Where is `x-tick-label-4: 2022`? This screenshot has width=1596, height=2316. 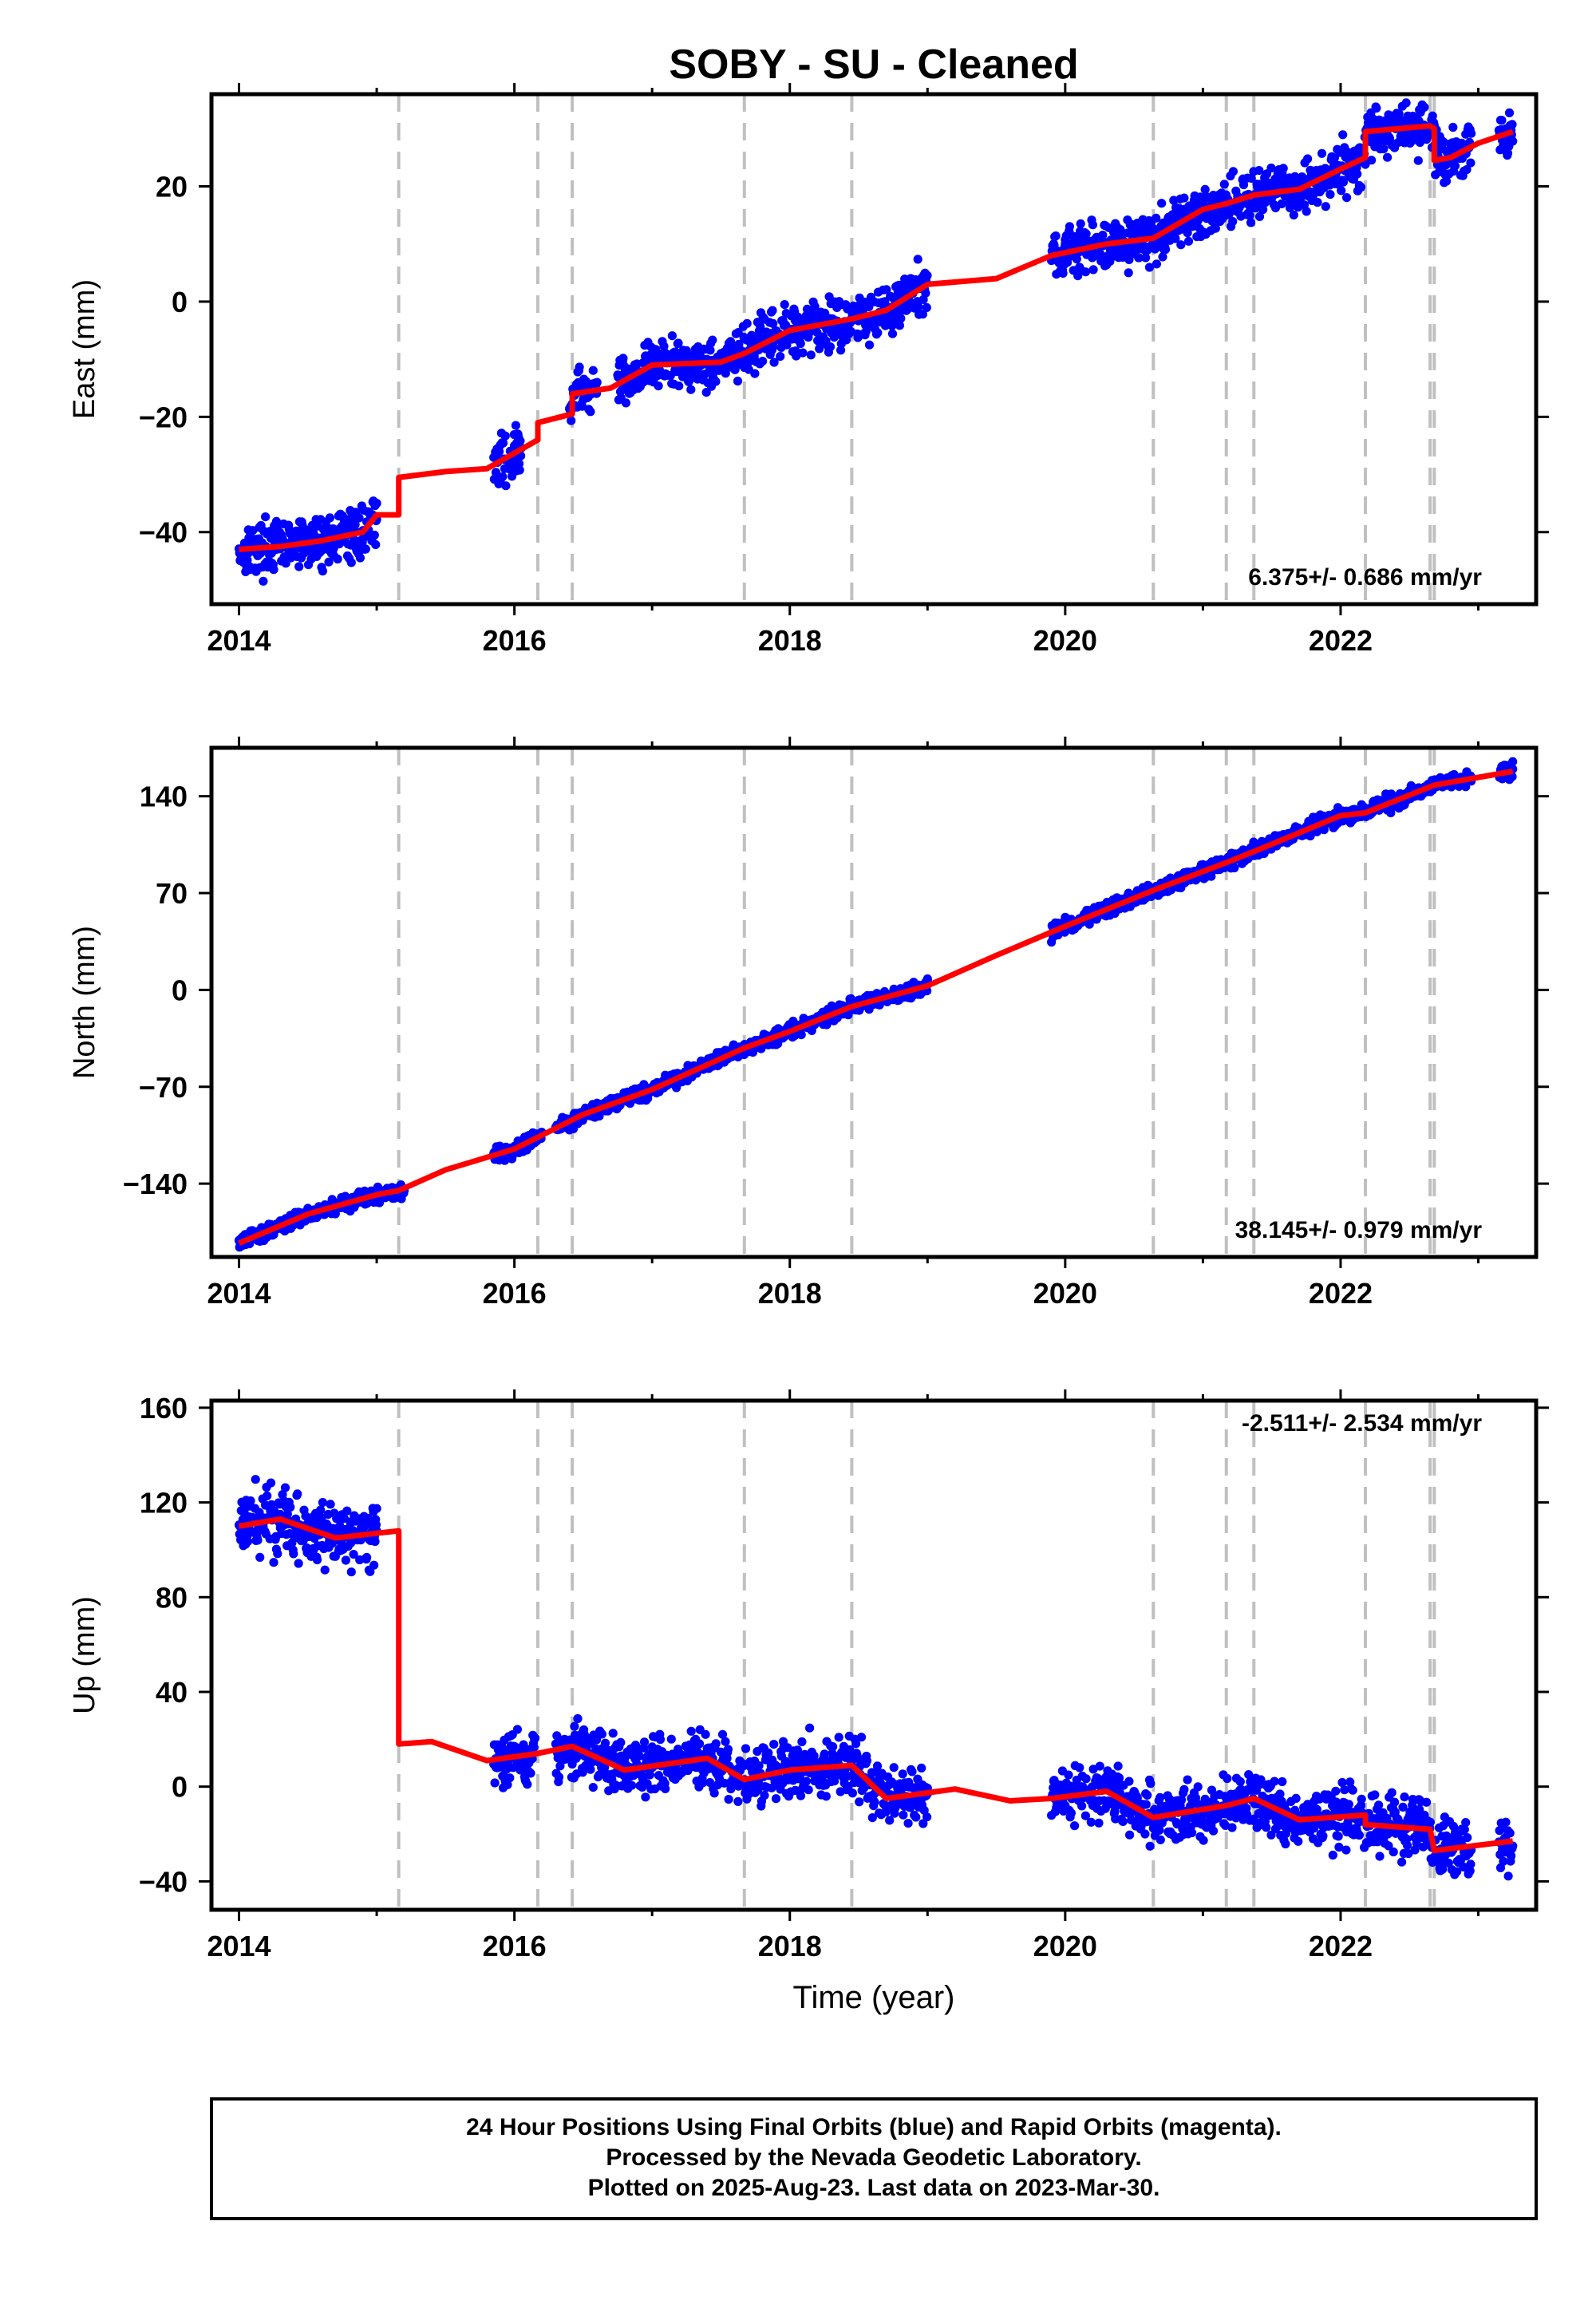
x-tick-label-4: 2022 is located at coordinates (1341, 640).